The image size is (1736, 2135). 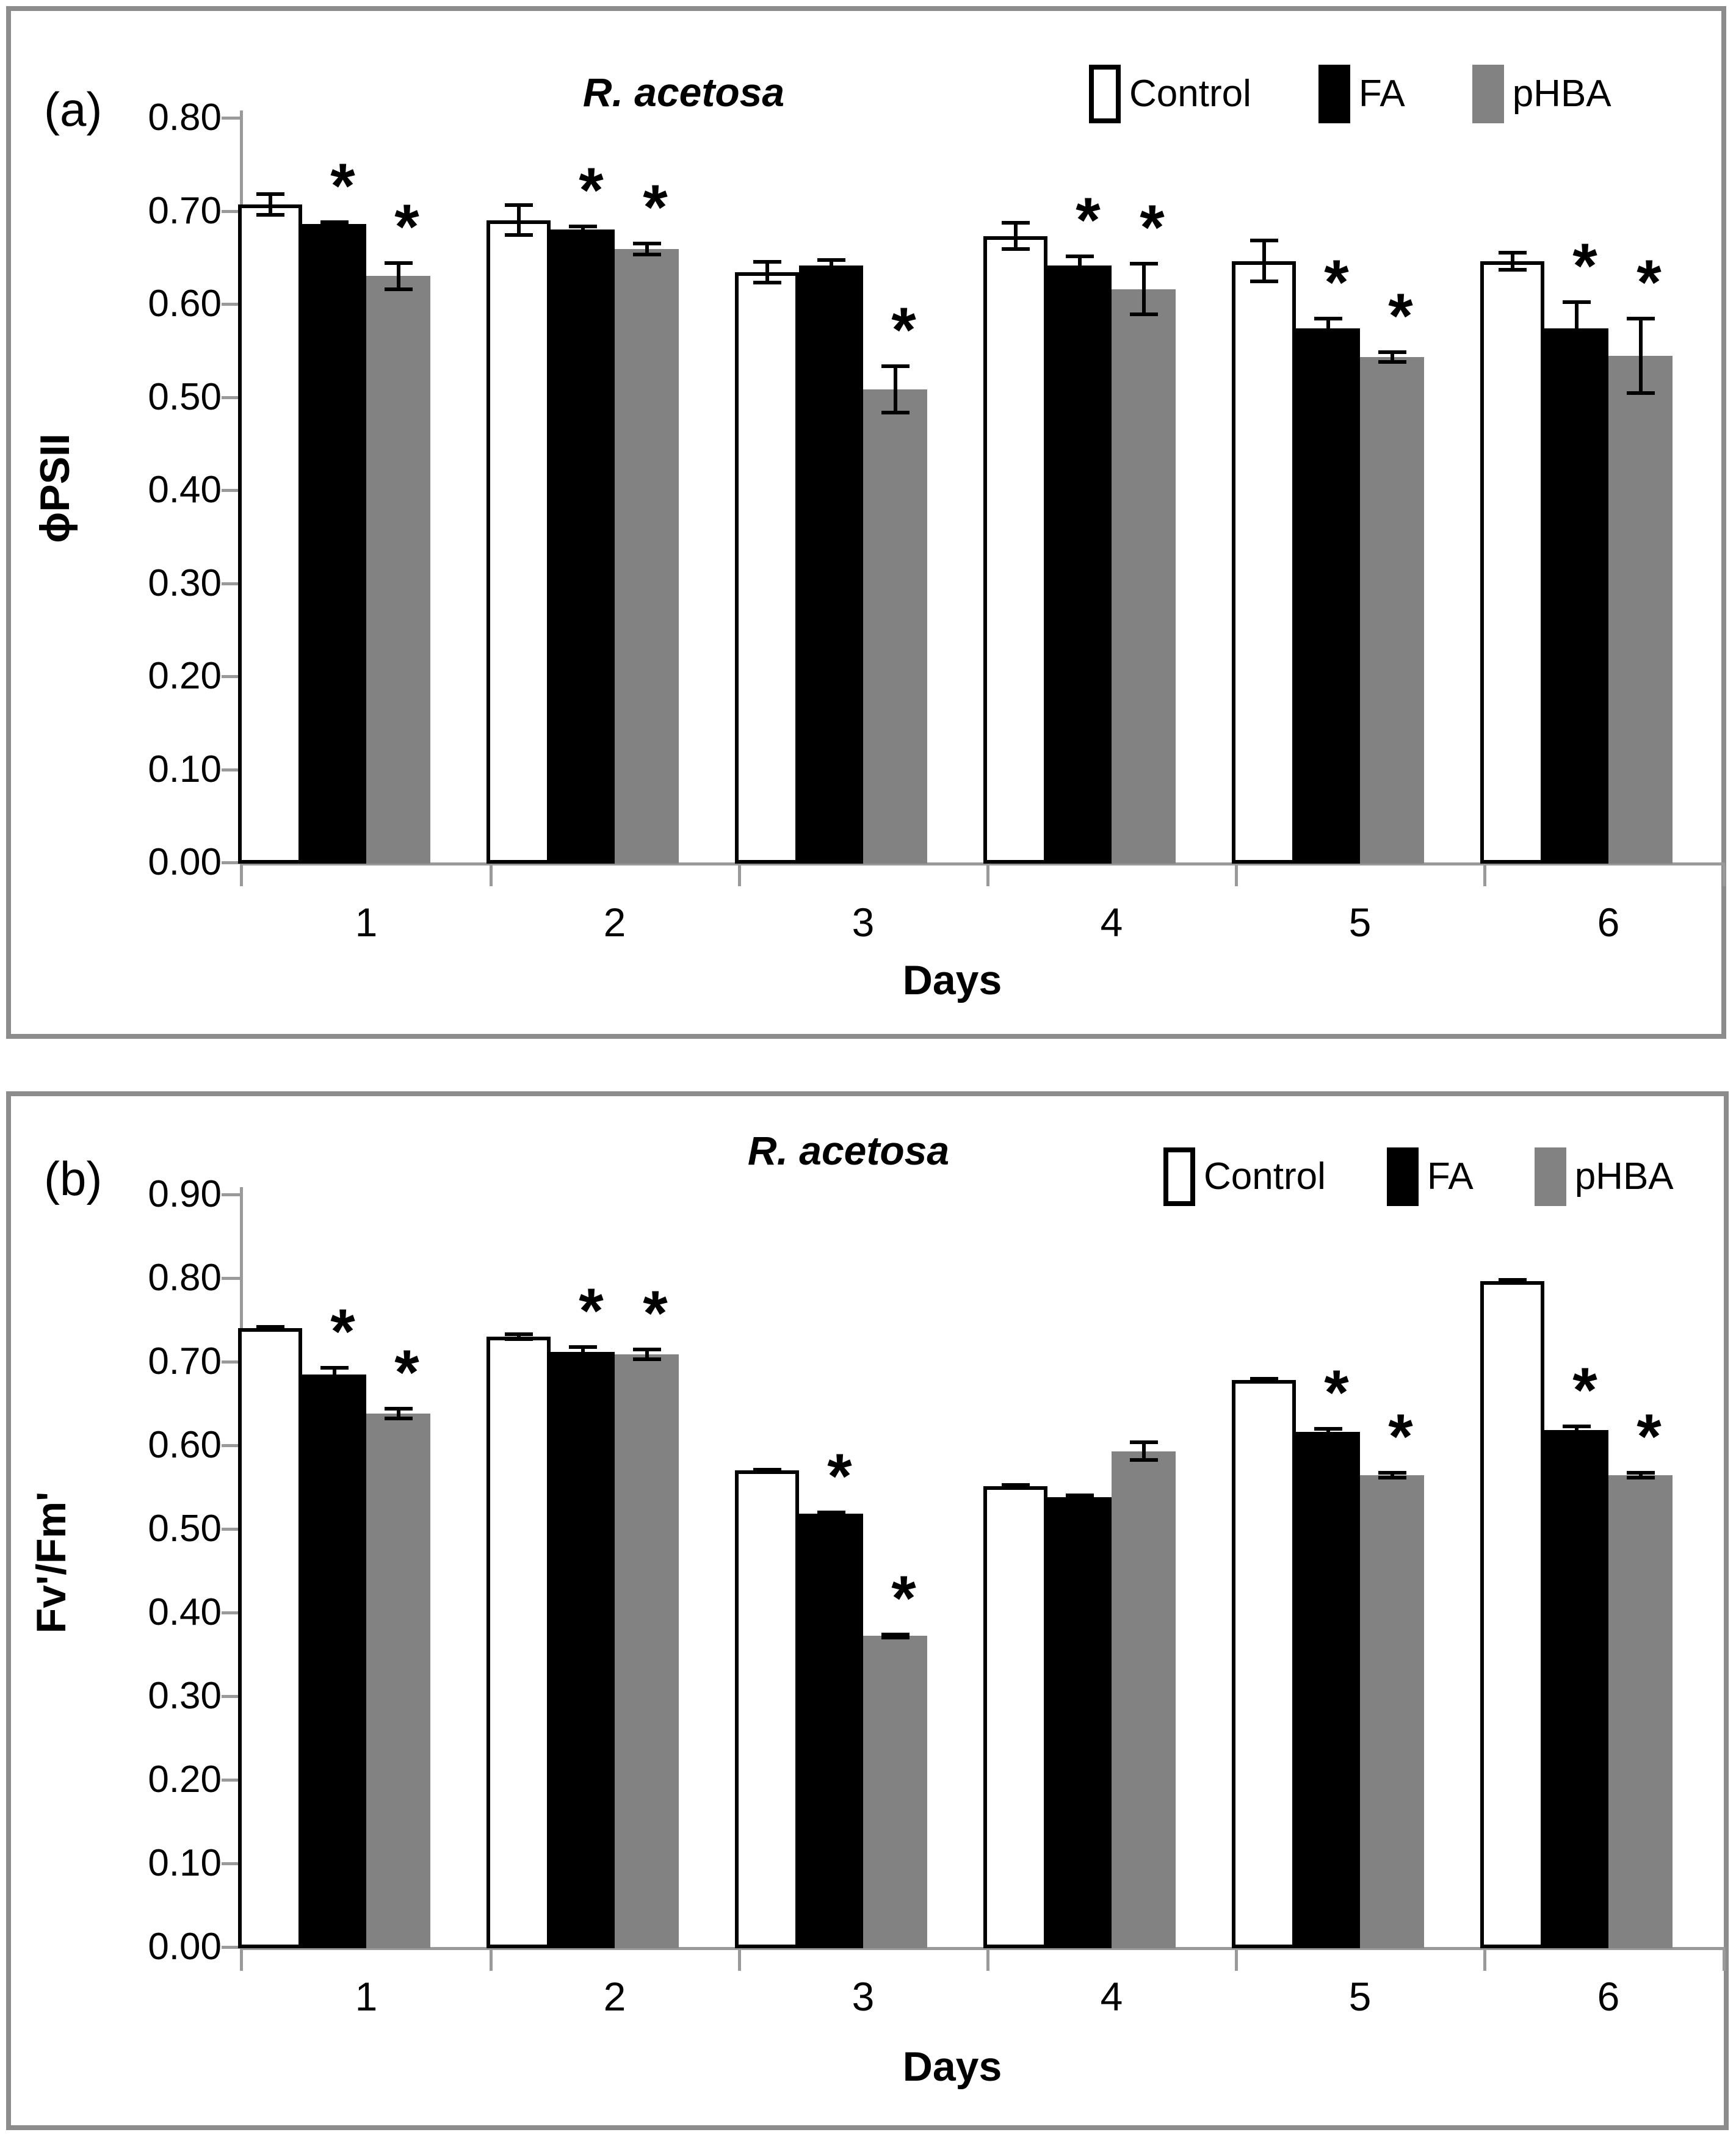 I want to click on bar-control-day1, so click(x=270, y=1638).